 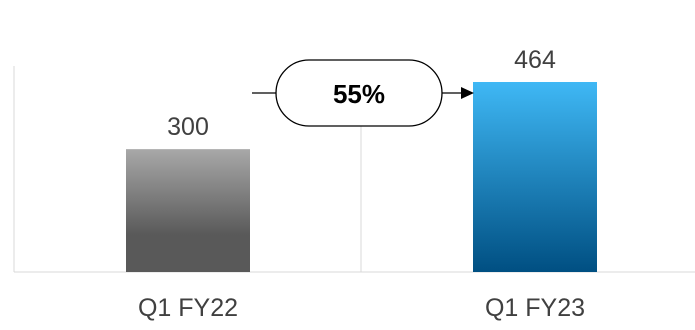 What do you see at coordinates (188, 308) in the screenshot?
I see `x-tick-label-q1-fy22: Q1 FY22` at bounding box center [188, 308].